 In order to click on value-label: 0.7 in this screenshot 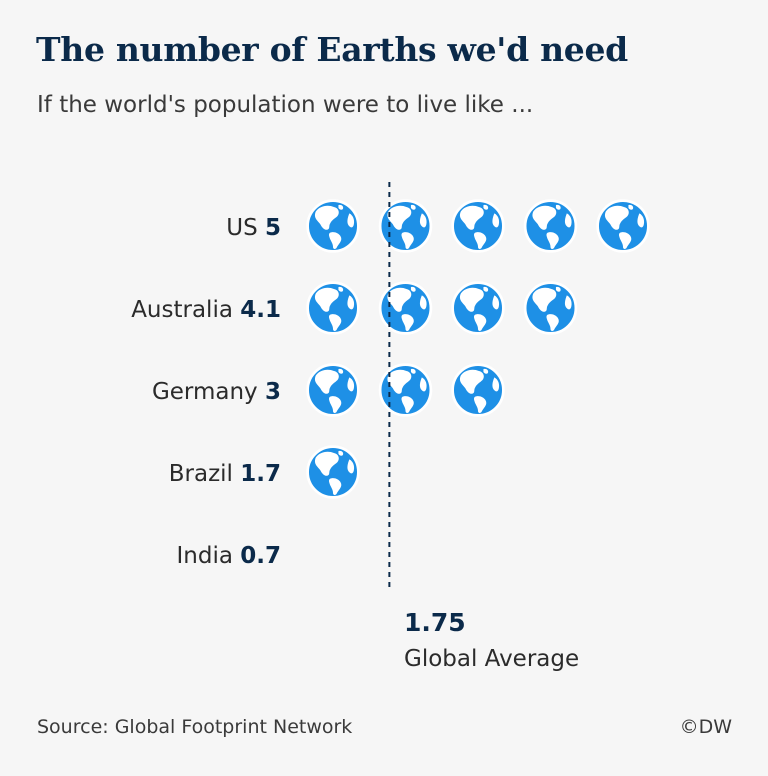, I will do `click(260, 556)`.